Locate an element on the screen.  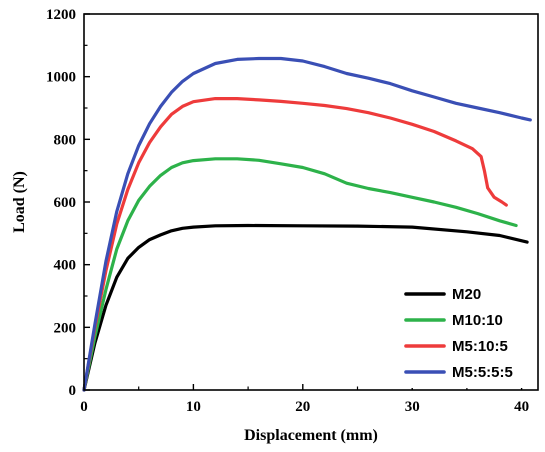
y-tick-labels: 0 200 400 600 800 1000 1200 is located at coordinates (61, 203).